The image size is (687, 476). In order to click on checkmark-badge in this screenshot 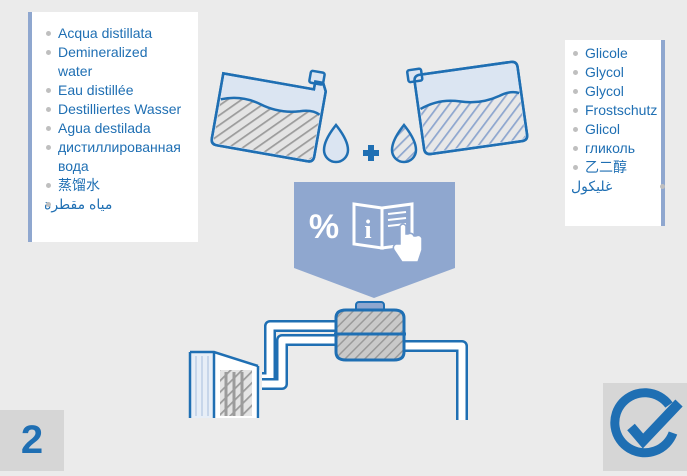, I will do `click(645, 427)`.